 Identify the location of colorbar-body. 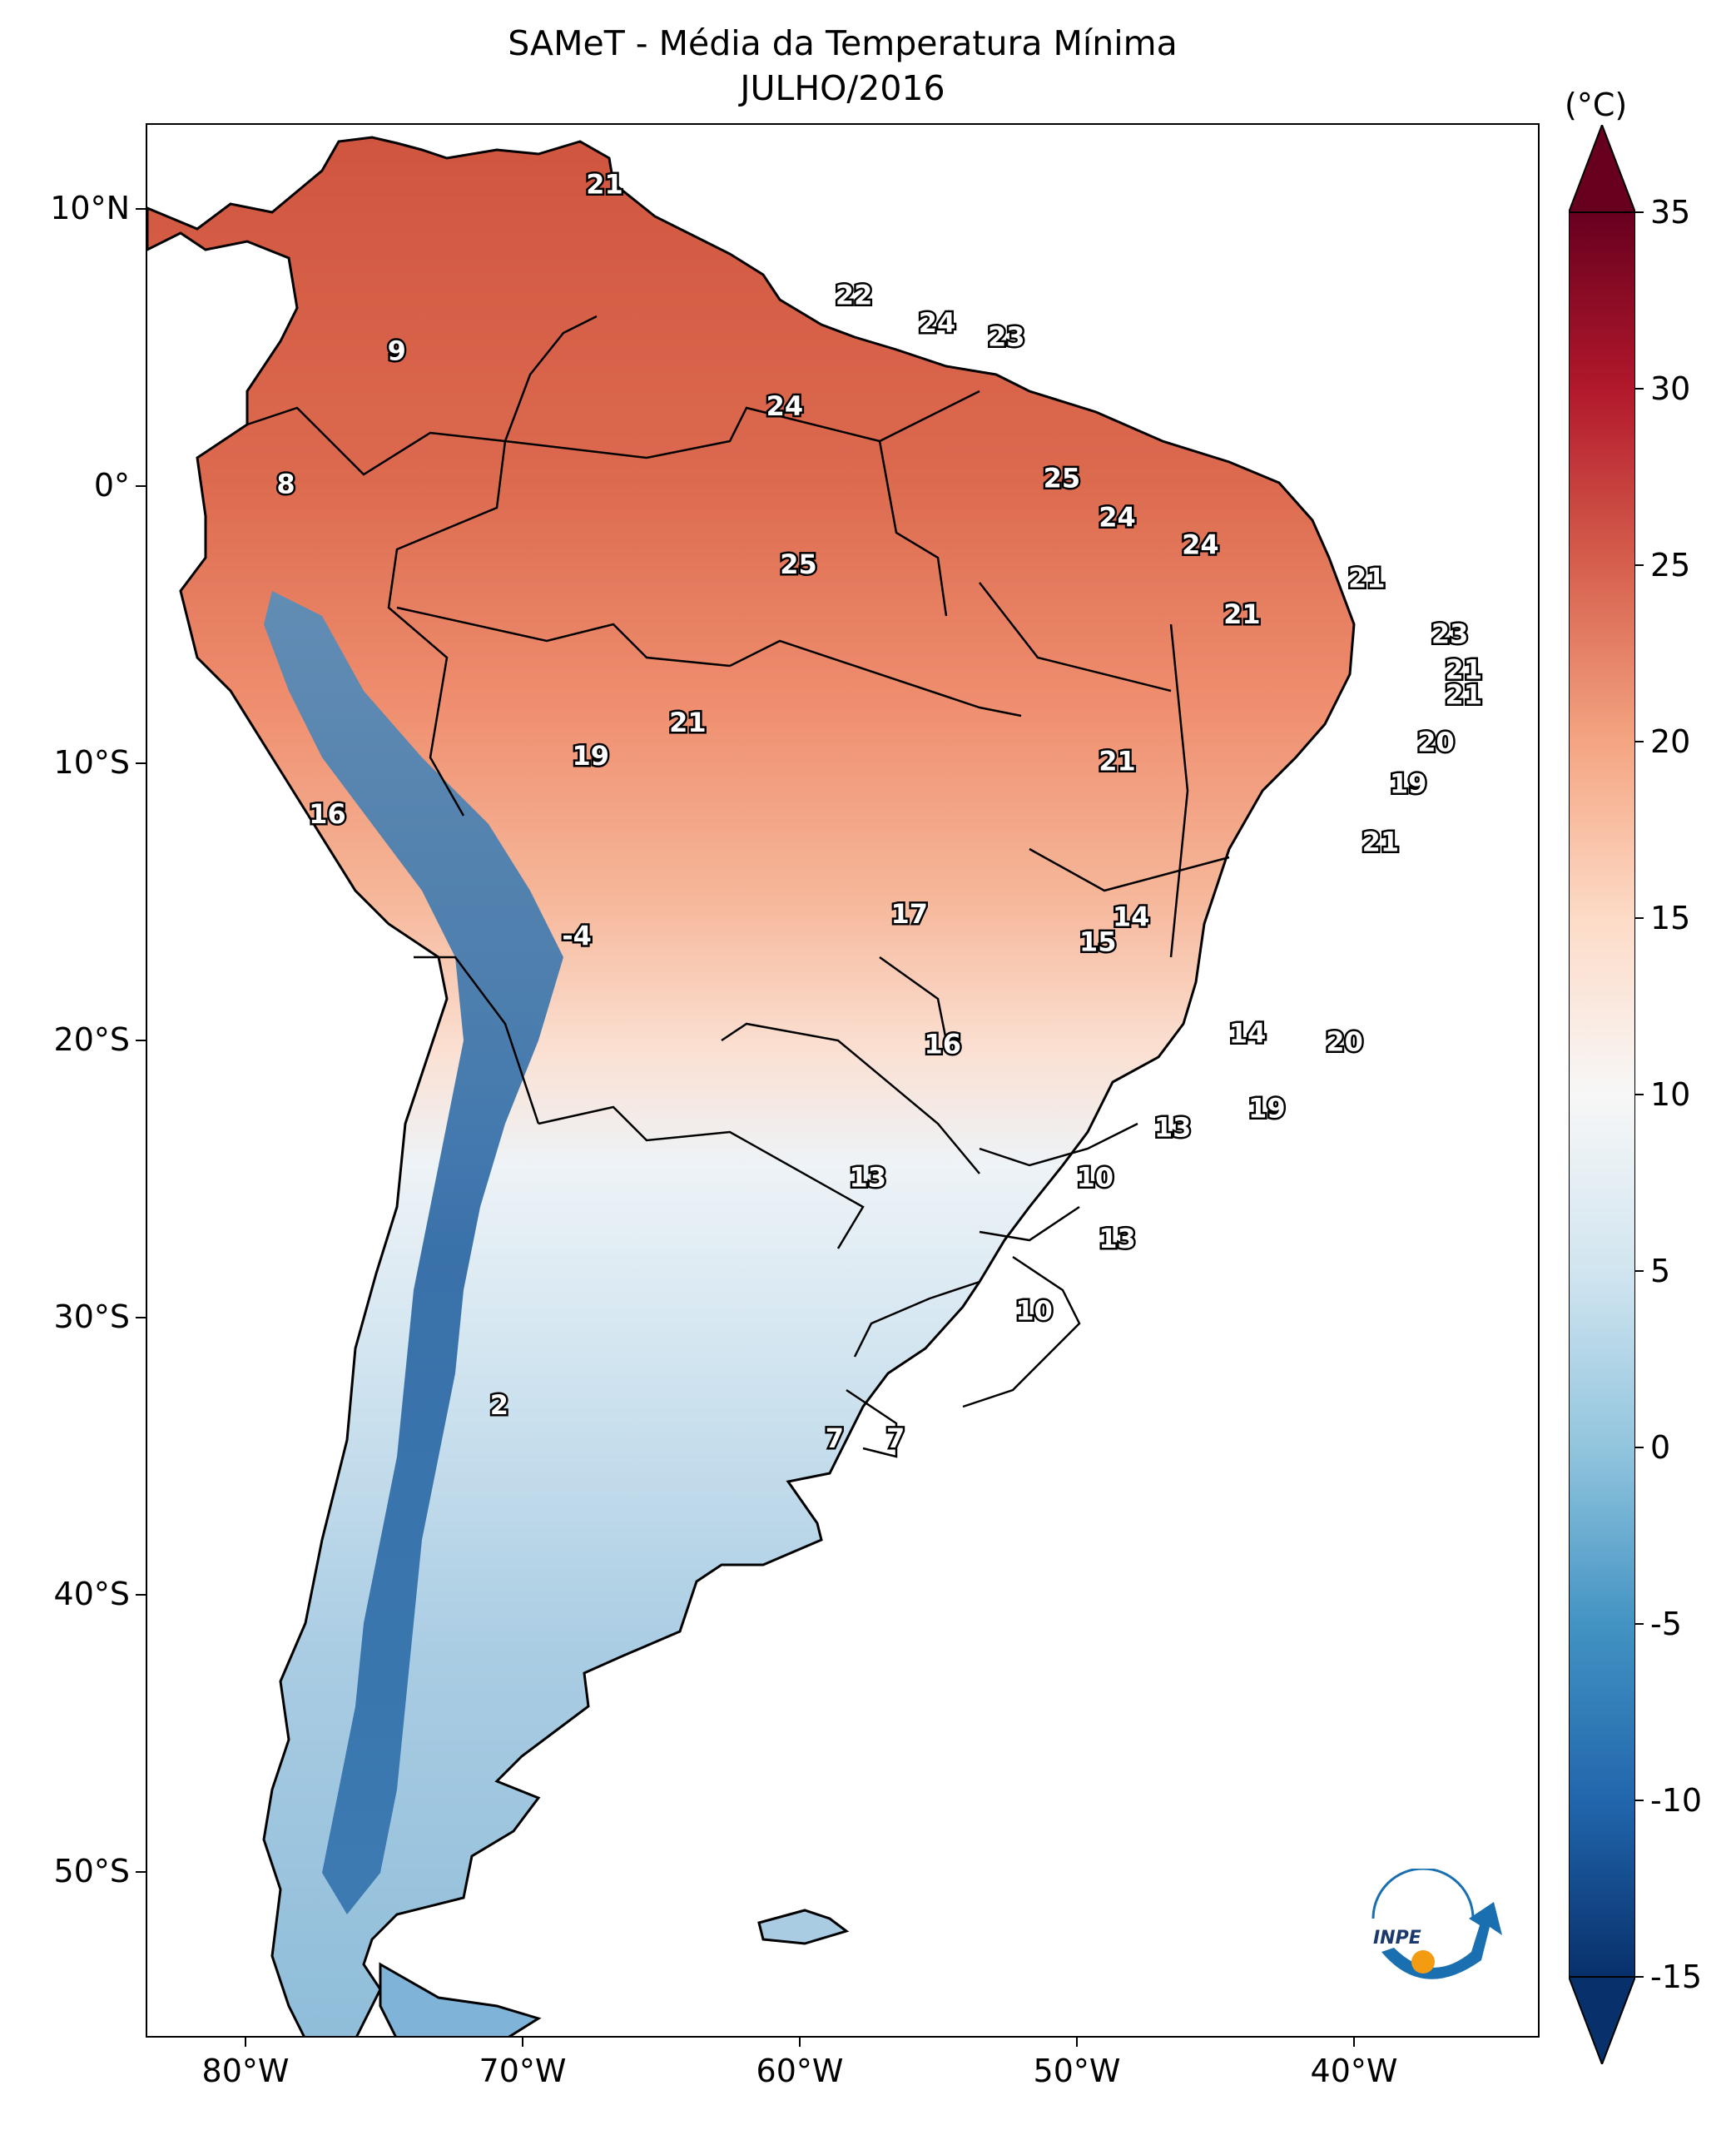
(1602, 1094).